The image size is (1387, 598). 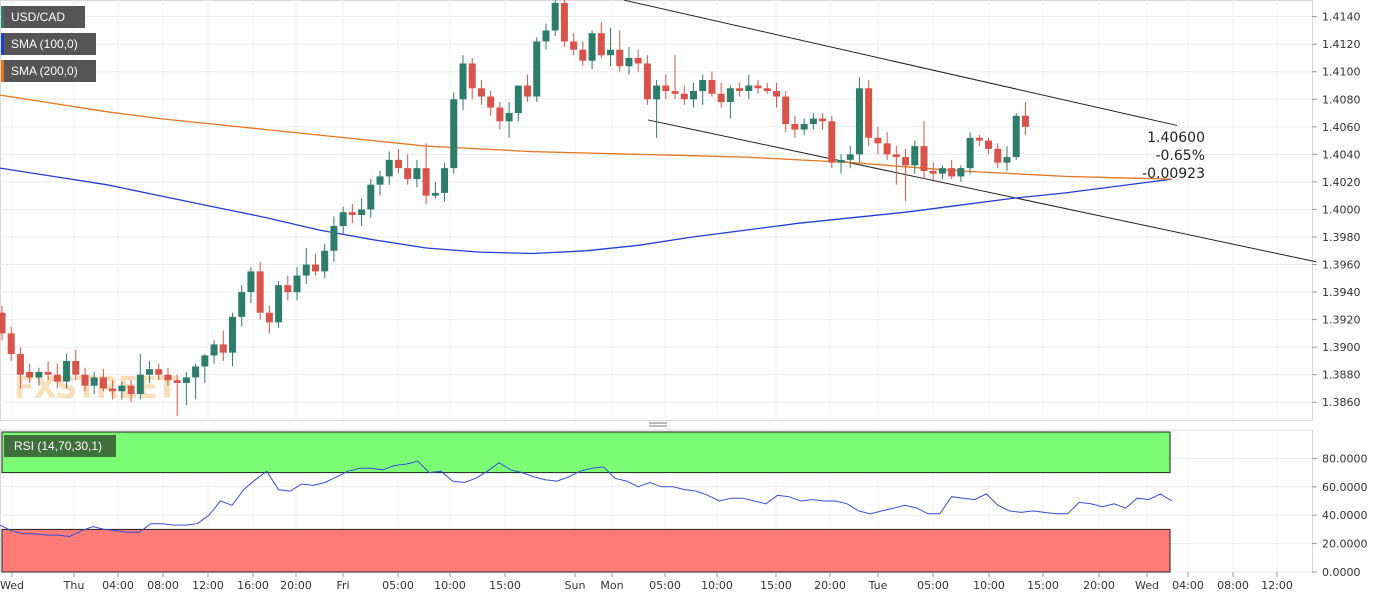 I want to click on legend-sma100: SMA (100,0), so click(x=48, y=44).